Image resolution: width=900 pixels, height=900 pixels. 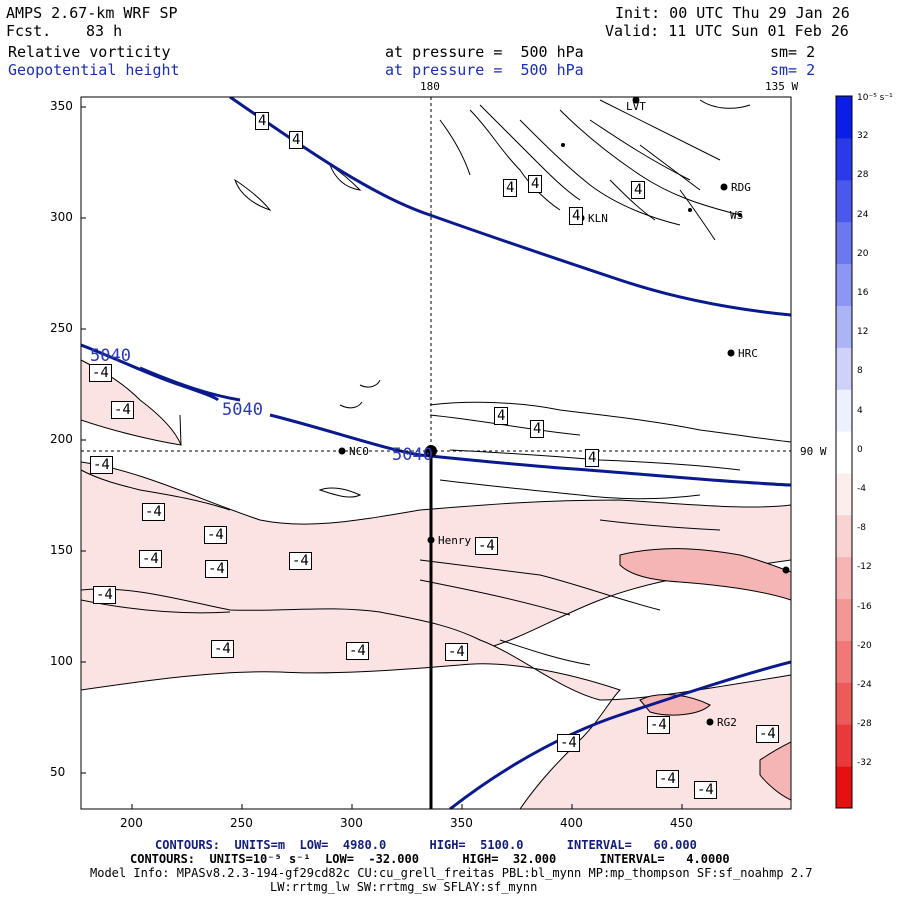 What do you see at coordinates (731, 353) in the screenshot?
I see `station-hrc` at bounding box center [731, 353].